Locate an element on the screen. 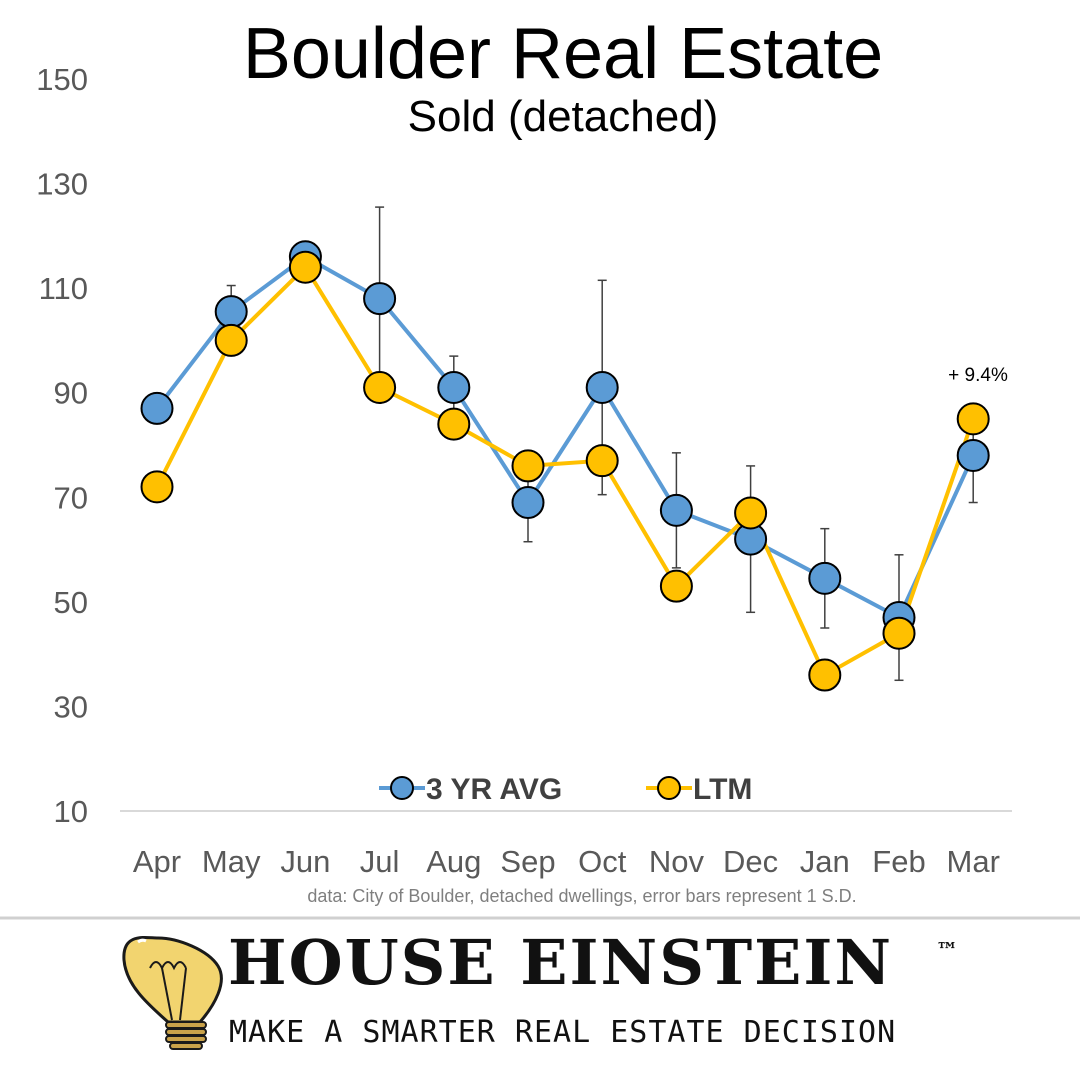  brand-tagline: MAKE A SMARTER REAL ESTATE DECISION is located at coordinates (562, 1032).